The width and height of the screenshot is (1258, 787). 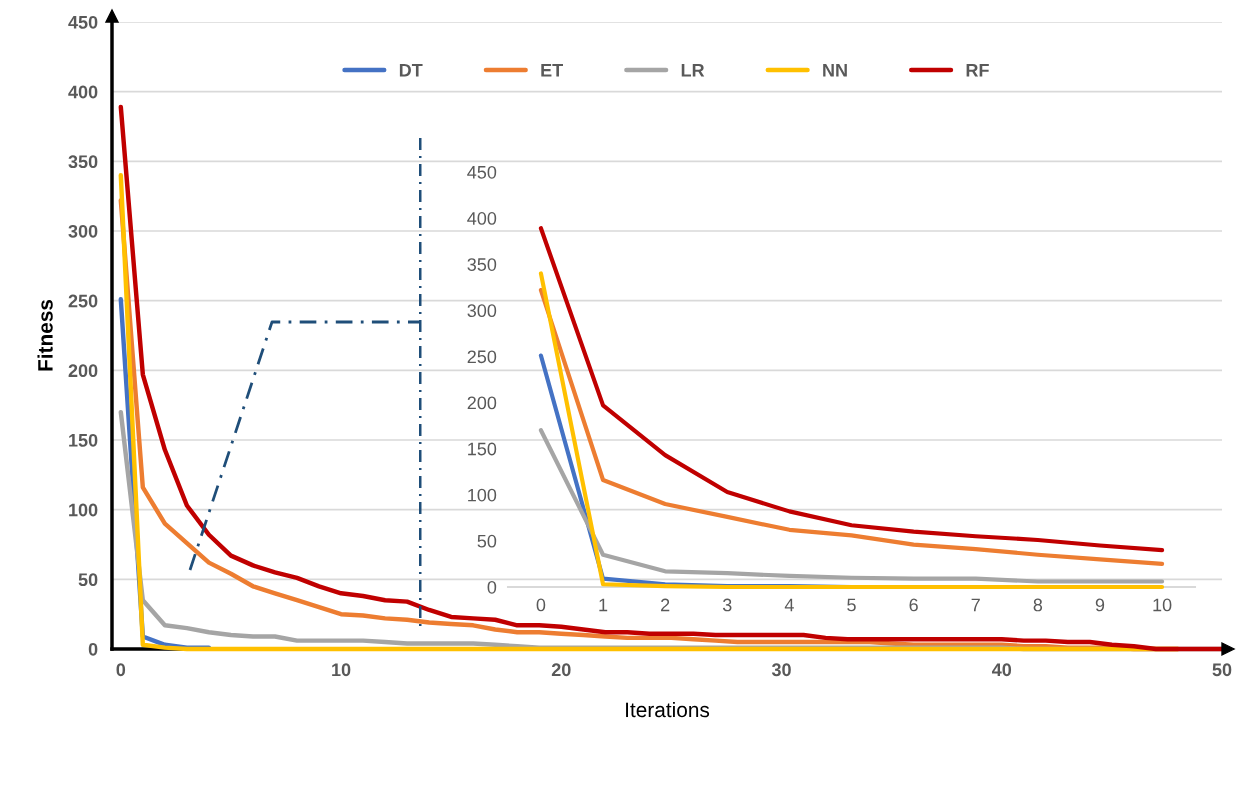 What do you see at coordinates (781, 670) in the screenshot?
I see `x-tick-label: 30` at bounding box center [781, 670].